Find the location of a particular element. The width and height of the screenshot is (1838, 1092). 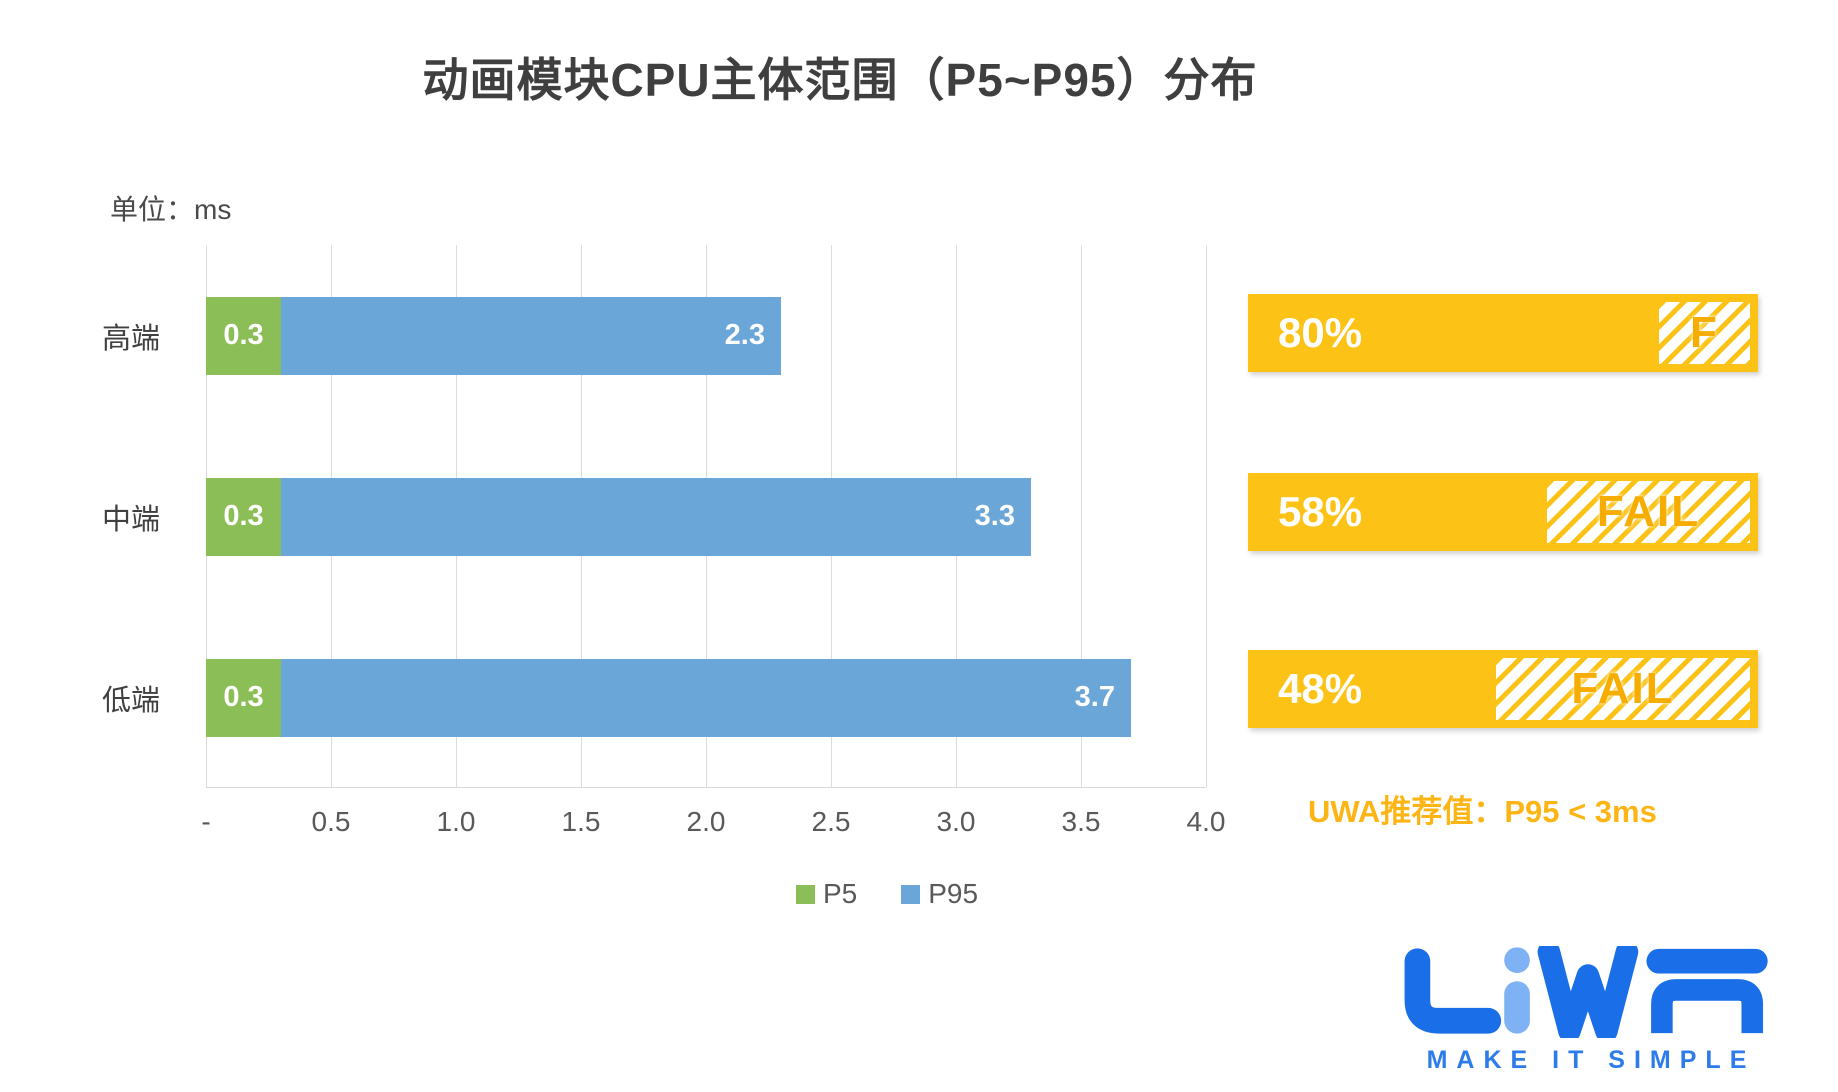

legend-label: P5 is located at coordinates (840, 893).